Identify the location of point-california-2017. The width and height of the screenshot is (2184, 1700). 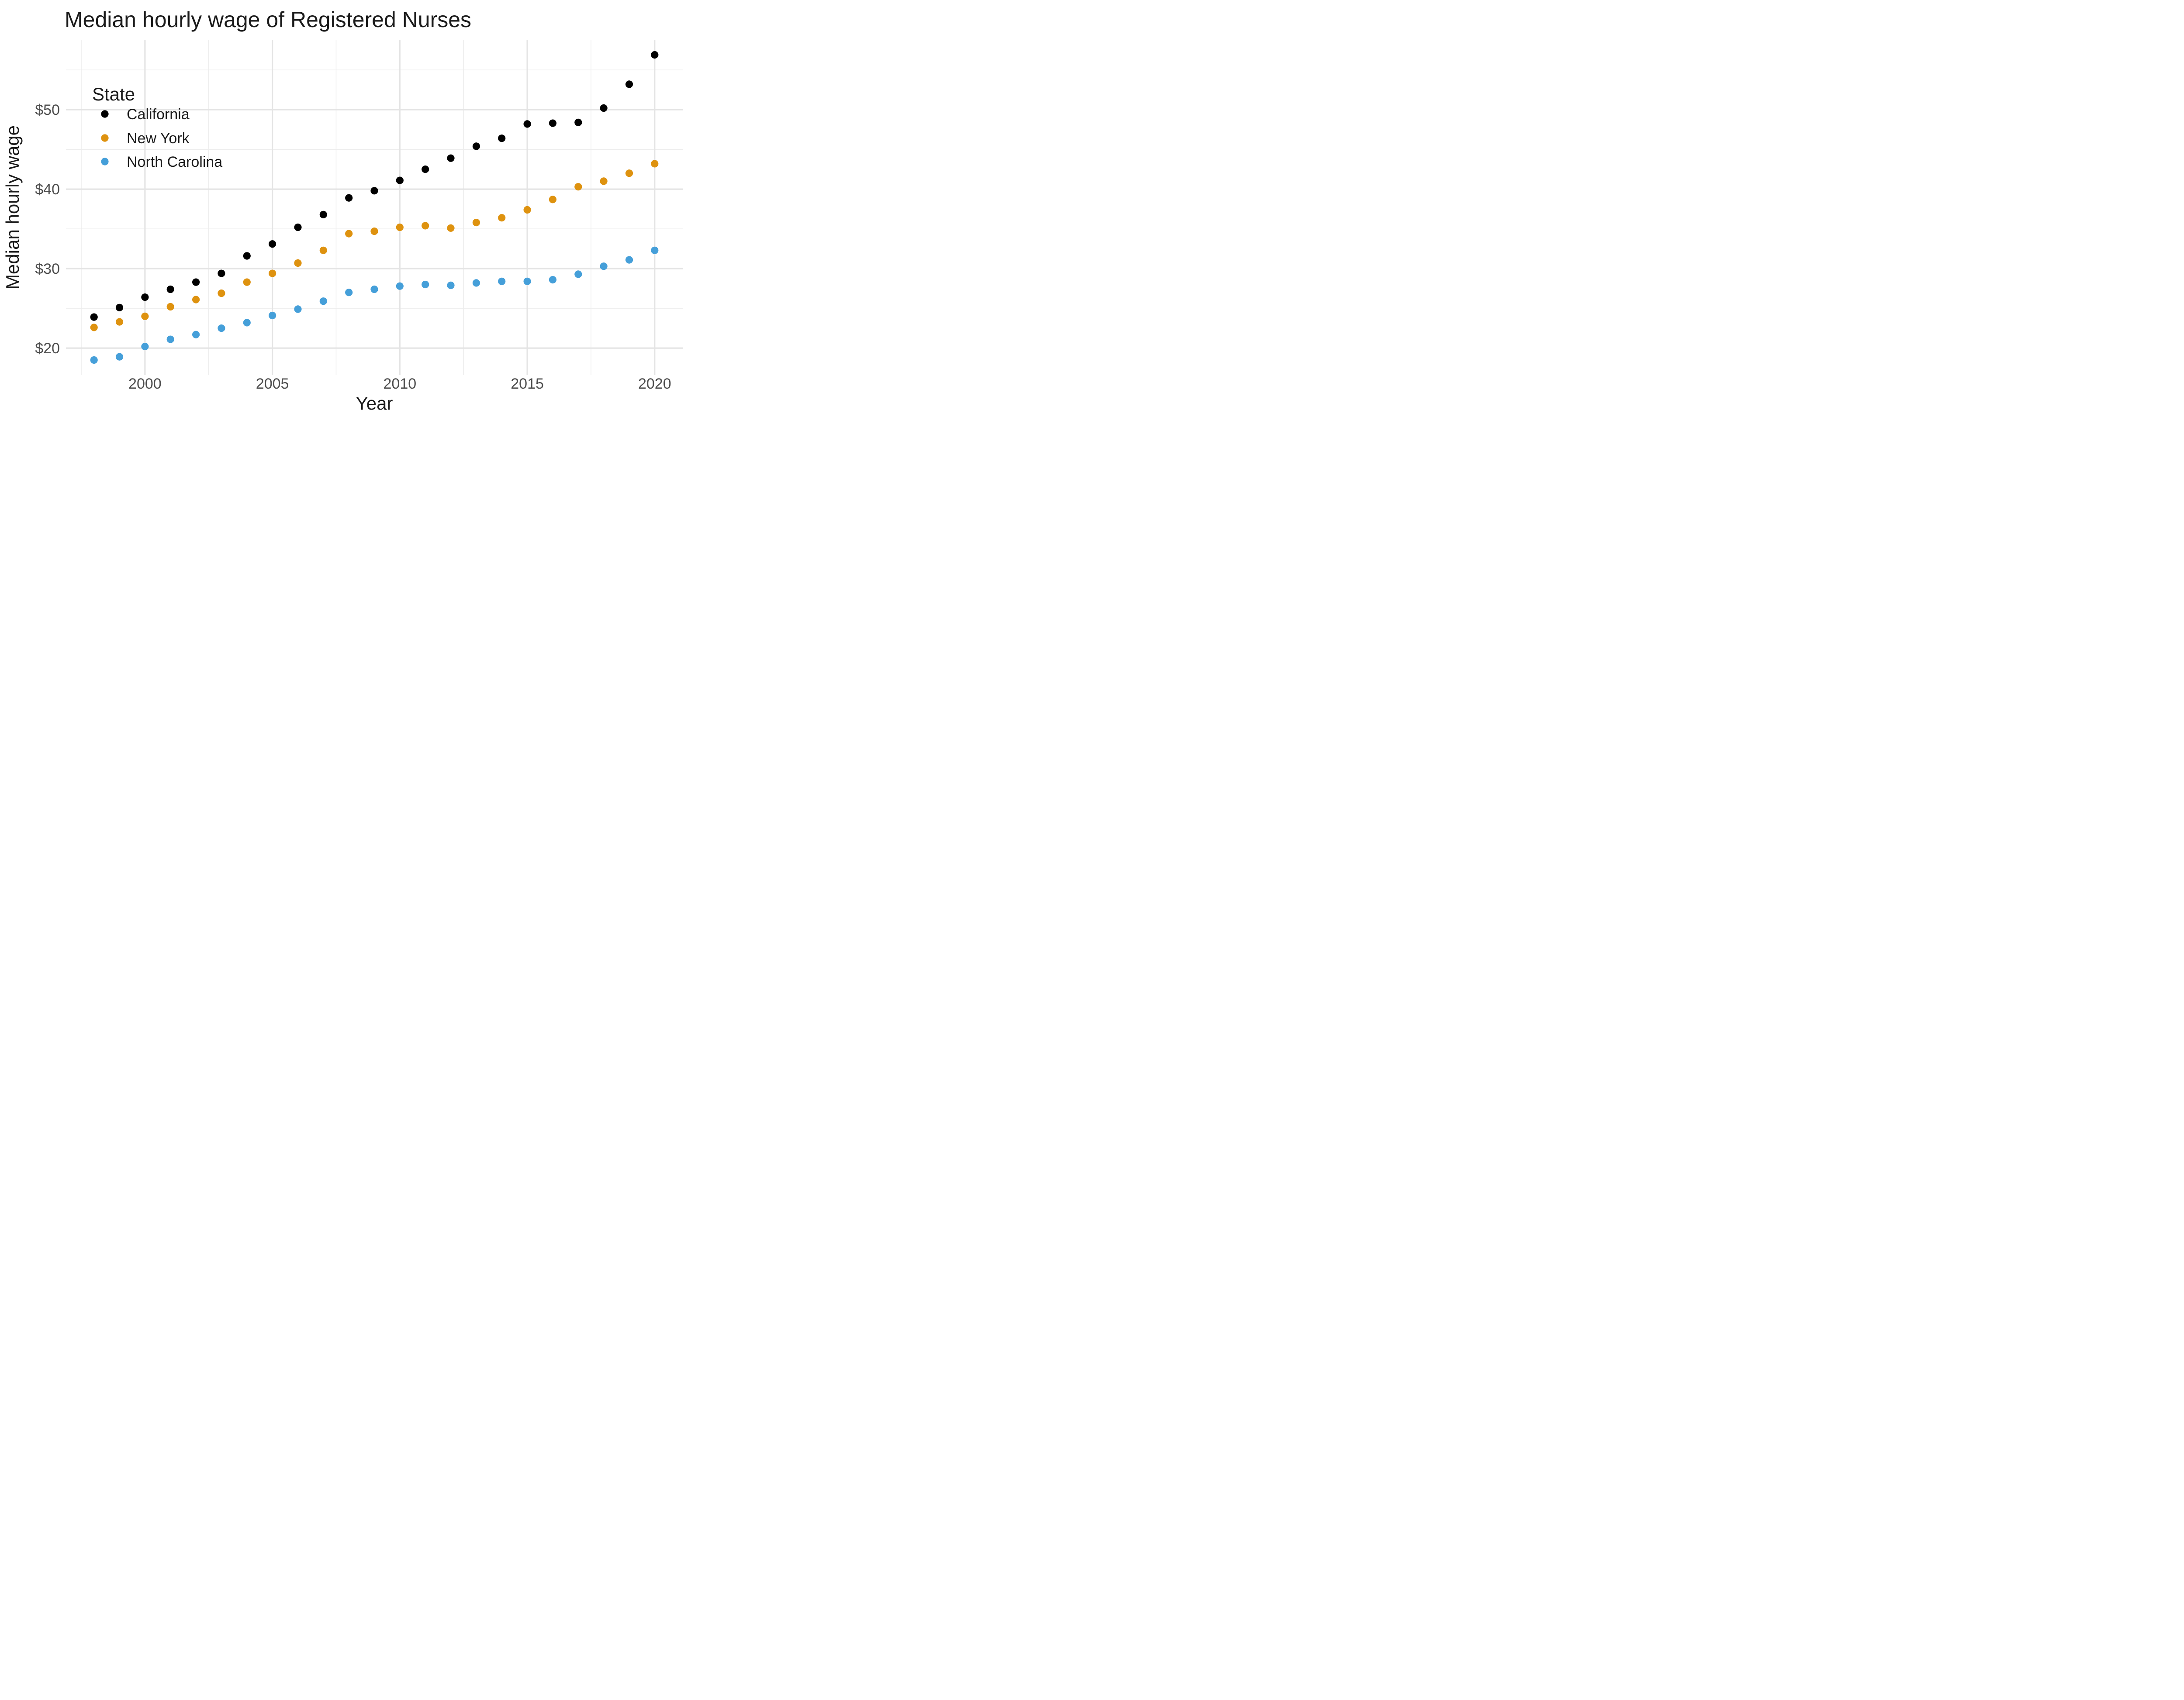
(578, 122).